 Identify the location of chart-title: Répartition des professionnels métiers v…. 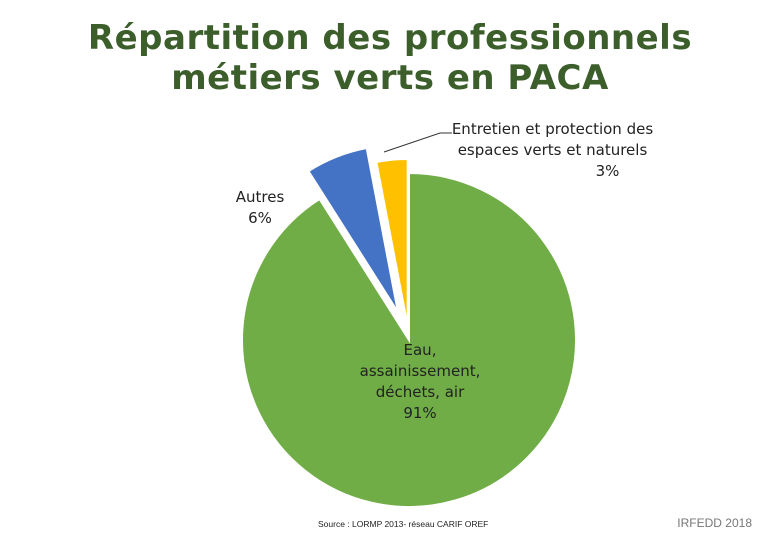
(390, 58).